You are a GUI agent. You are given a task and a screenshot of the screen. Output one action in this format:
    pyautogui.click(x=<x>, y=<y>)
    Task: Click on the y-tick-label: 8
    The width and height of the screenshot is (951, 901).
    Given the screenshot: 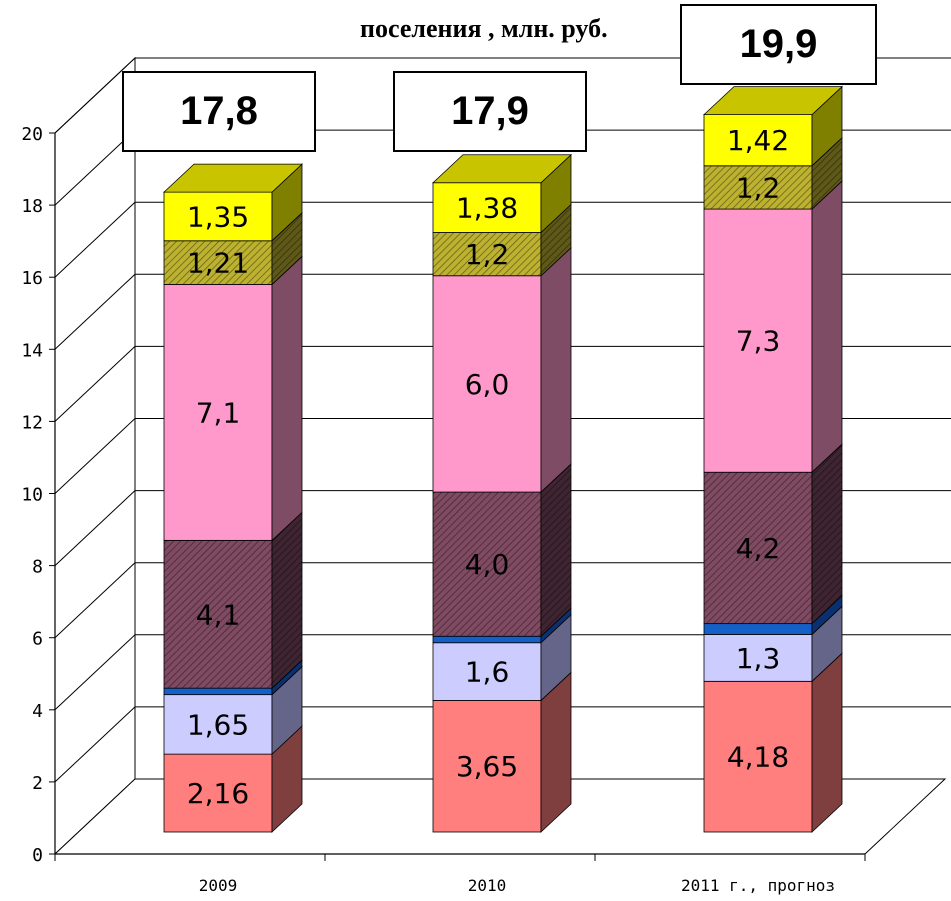 What is the action you would take?
    pyautogui.click(x=37, y=567)
    